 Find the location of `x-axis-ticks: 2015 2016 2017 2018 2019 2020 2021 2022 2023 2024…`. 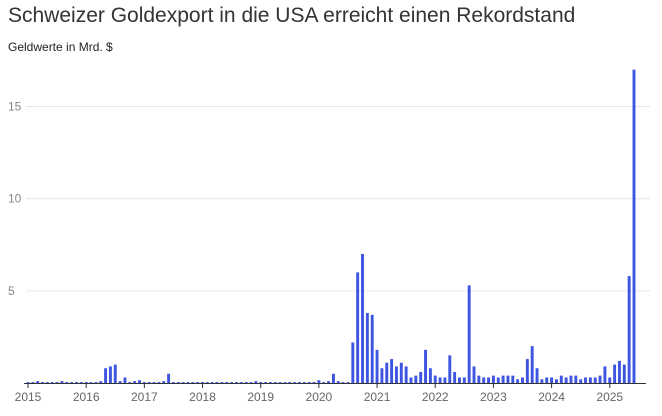

x-axis-ticks: 2015 2016 2017 2018 2019 2020 2021 2022 2023 2024… is located at coordinates (319, 393).